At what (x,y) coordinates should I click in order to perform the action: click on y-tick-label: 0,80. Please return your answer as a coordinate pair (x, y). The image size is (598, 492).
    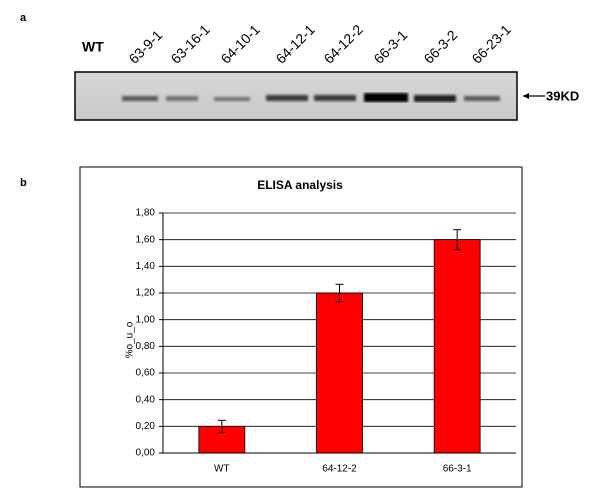
    Looking at the image, I should click on (146, 346).